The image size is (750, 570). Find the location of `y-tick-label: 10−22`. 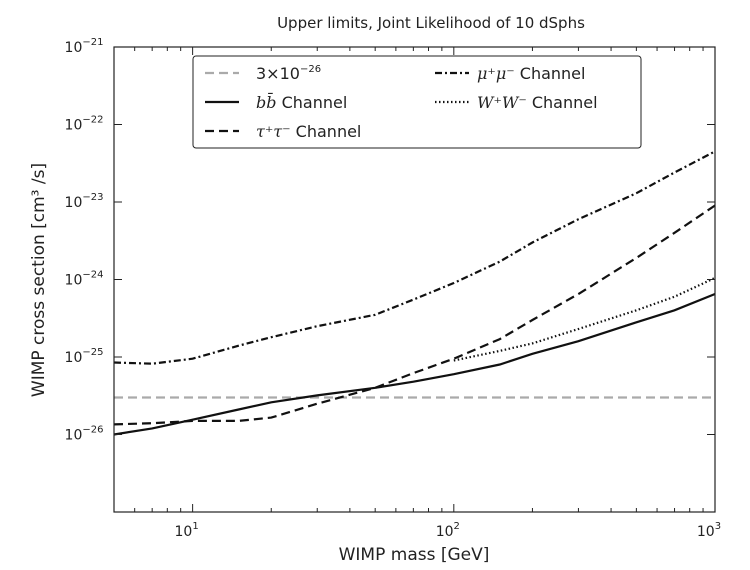

y-tick-label: 10−22 is located at coordinates (84, 124).